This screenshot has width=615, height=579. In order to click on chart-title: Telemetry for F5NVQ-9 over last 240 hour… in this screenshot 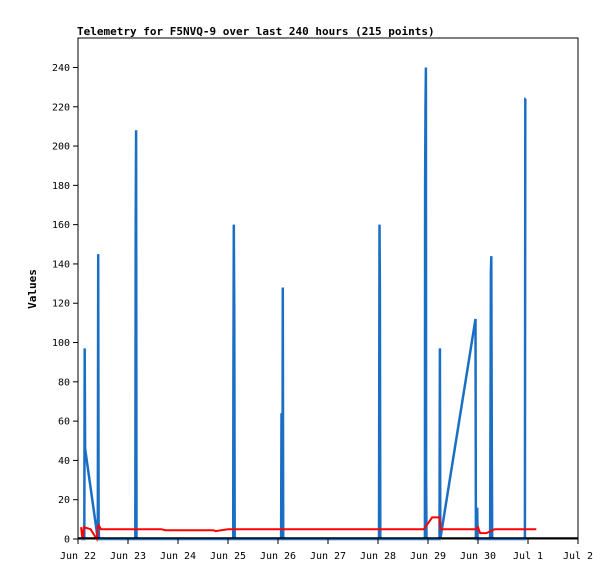, I will do `click(256, 31)`.